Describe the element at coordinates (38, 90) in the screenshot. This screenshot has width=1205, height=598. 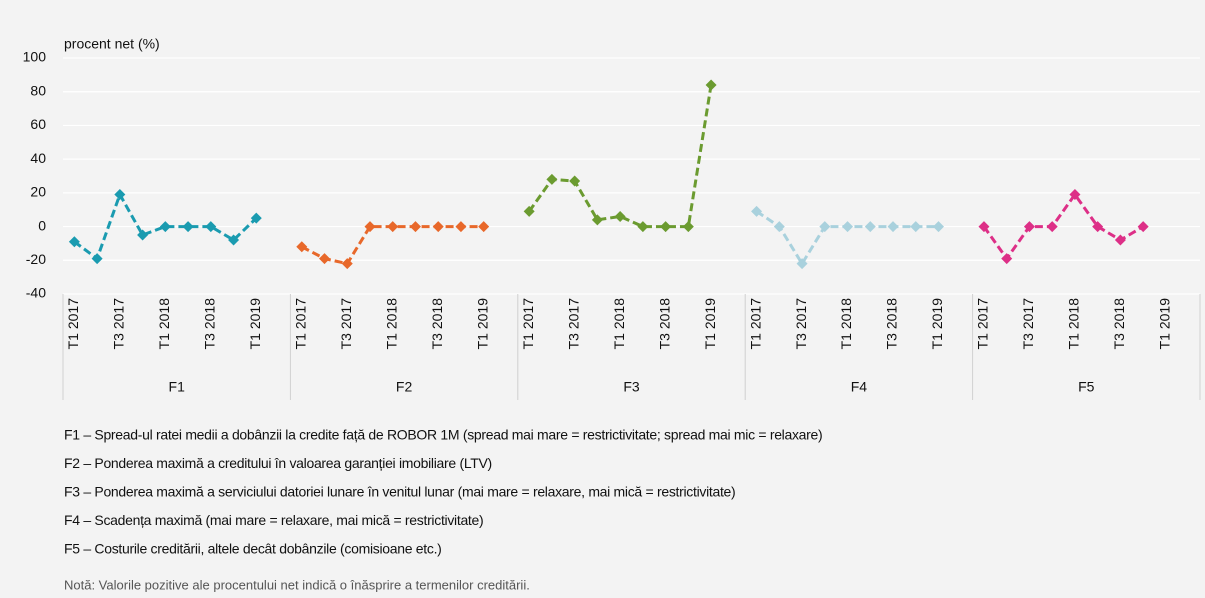
I see `y-tick-label: 80` at that location.